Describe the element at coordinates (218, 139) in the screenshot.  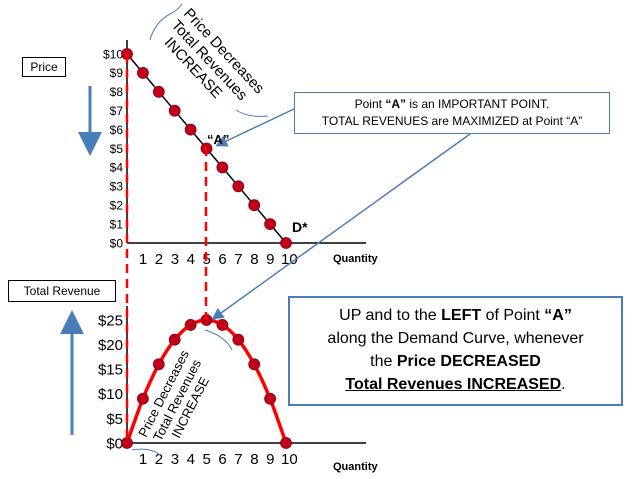
I see `point-a-label: “A”` at that location.